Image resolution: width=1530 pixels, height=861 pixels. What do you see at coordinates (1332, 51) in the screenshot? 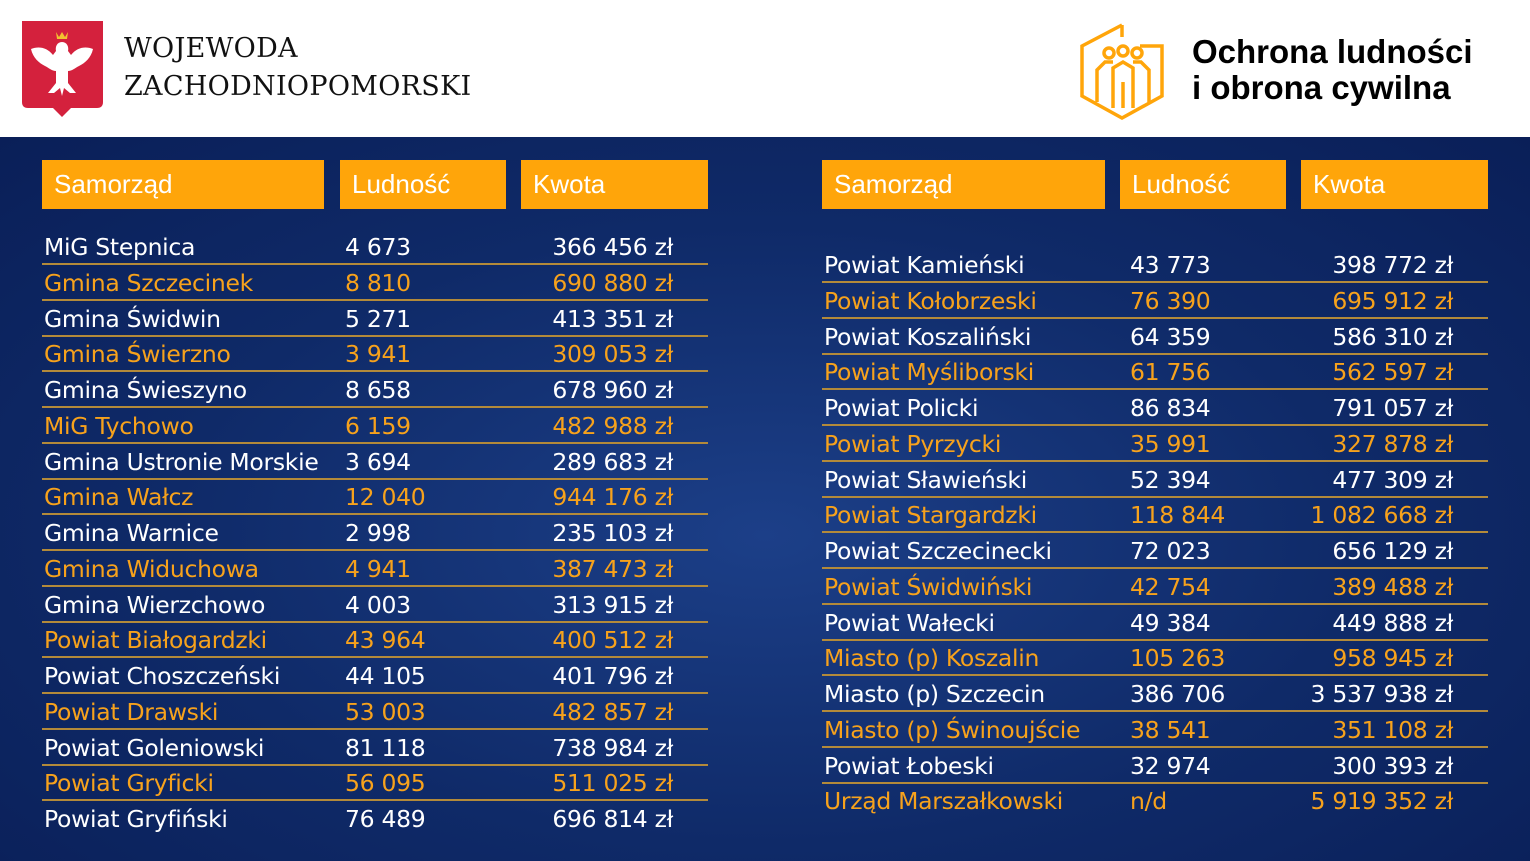
I see `program-title-line1: Ochrona ludności` at bounding box center [1332, 51].